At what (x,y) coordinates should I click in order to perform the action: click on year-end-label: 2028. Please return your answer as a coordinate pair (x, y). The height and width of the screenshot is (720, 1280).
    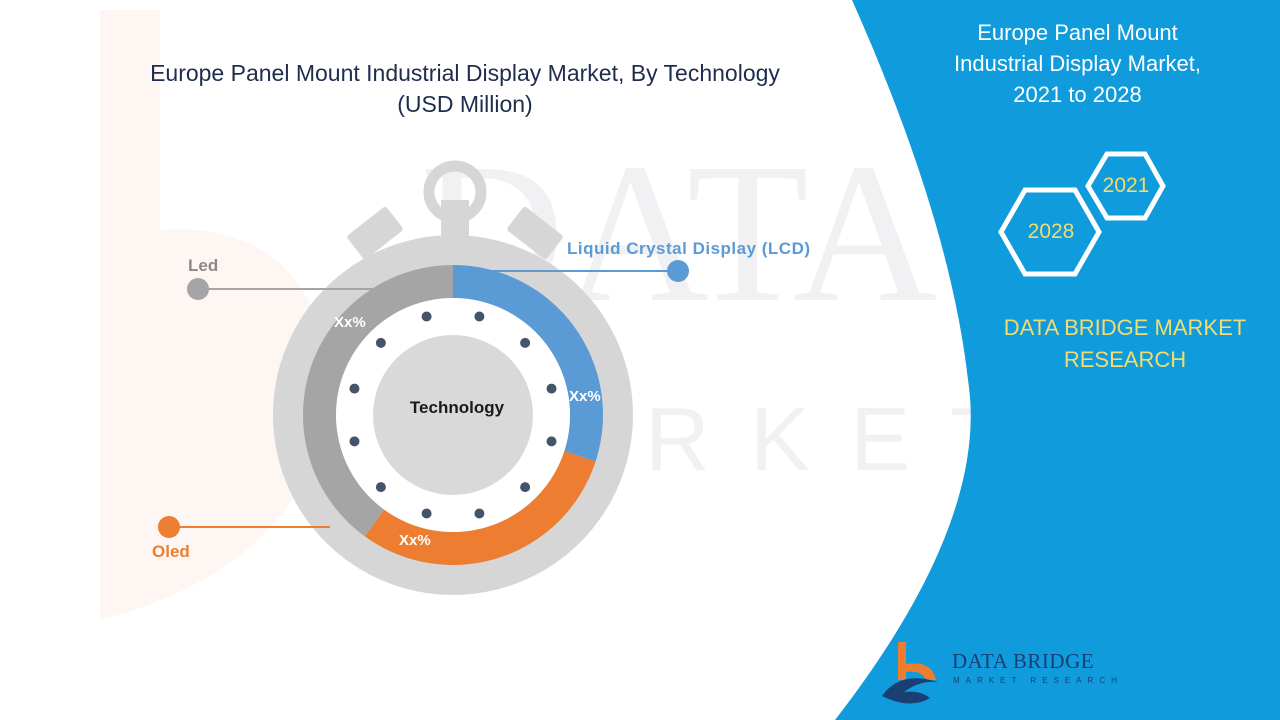
    Looking at the image, I should click on (1051, 231).